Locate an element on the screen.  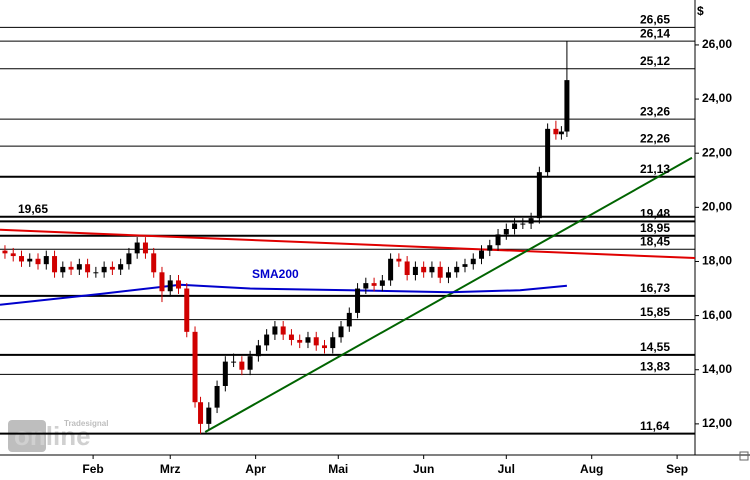
watermark-brand: Tradesignal is located at coordinates (86, 423).